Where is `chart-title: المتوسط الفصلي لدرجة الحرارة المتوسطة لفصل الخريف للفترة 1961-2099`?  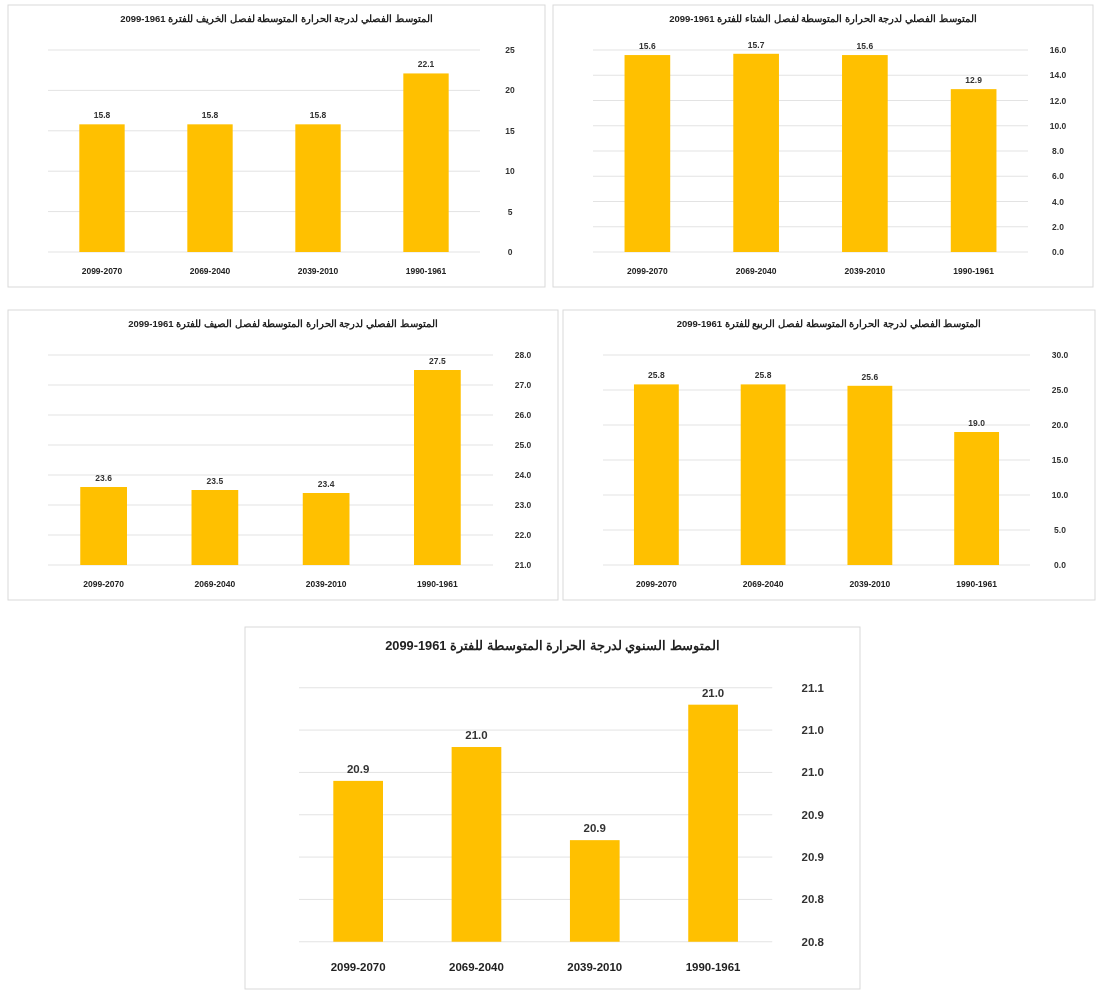
chart-title: المتوسط الفصلي لدرجة الحرارة المتوسطة لفصل الخريف للفترة 1961-2099 is located at coordinates (276, 18).